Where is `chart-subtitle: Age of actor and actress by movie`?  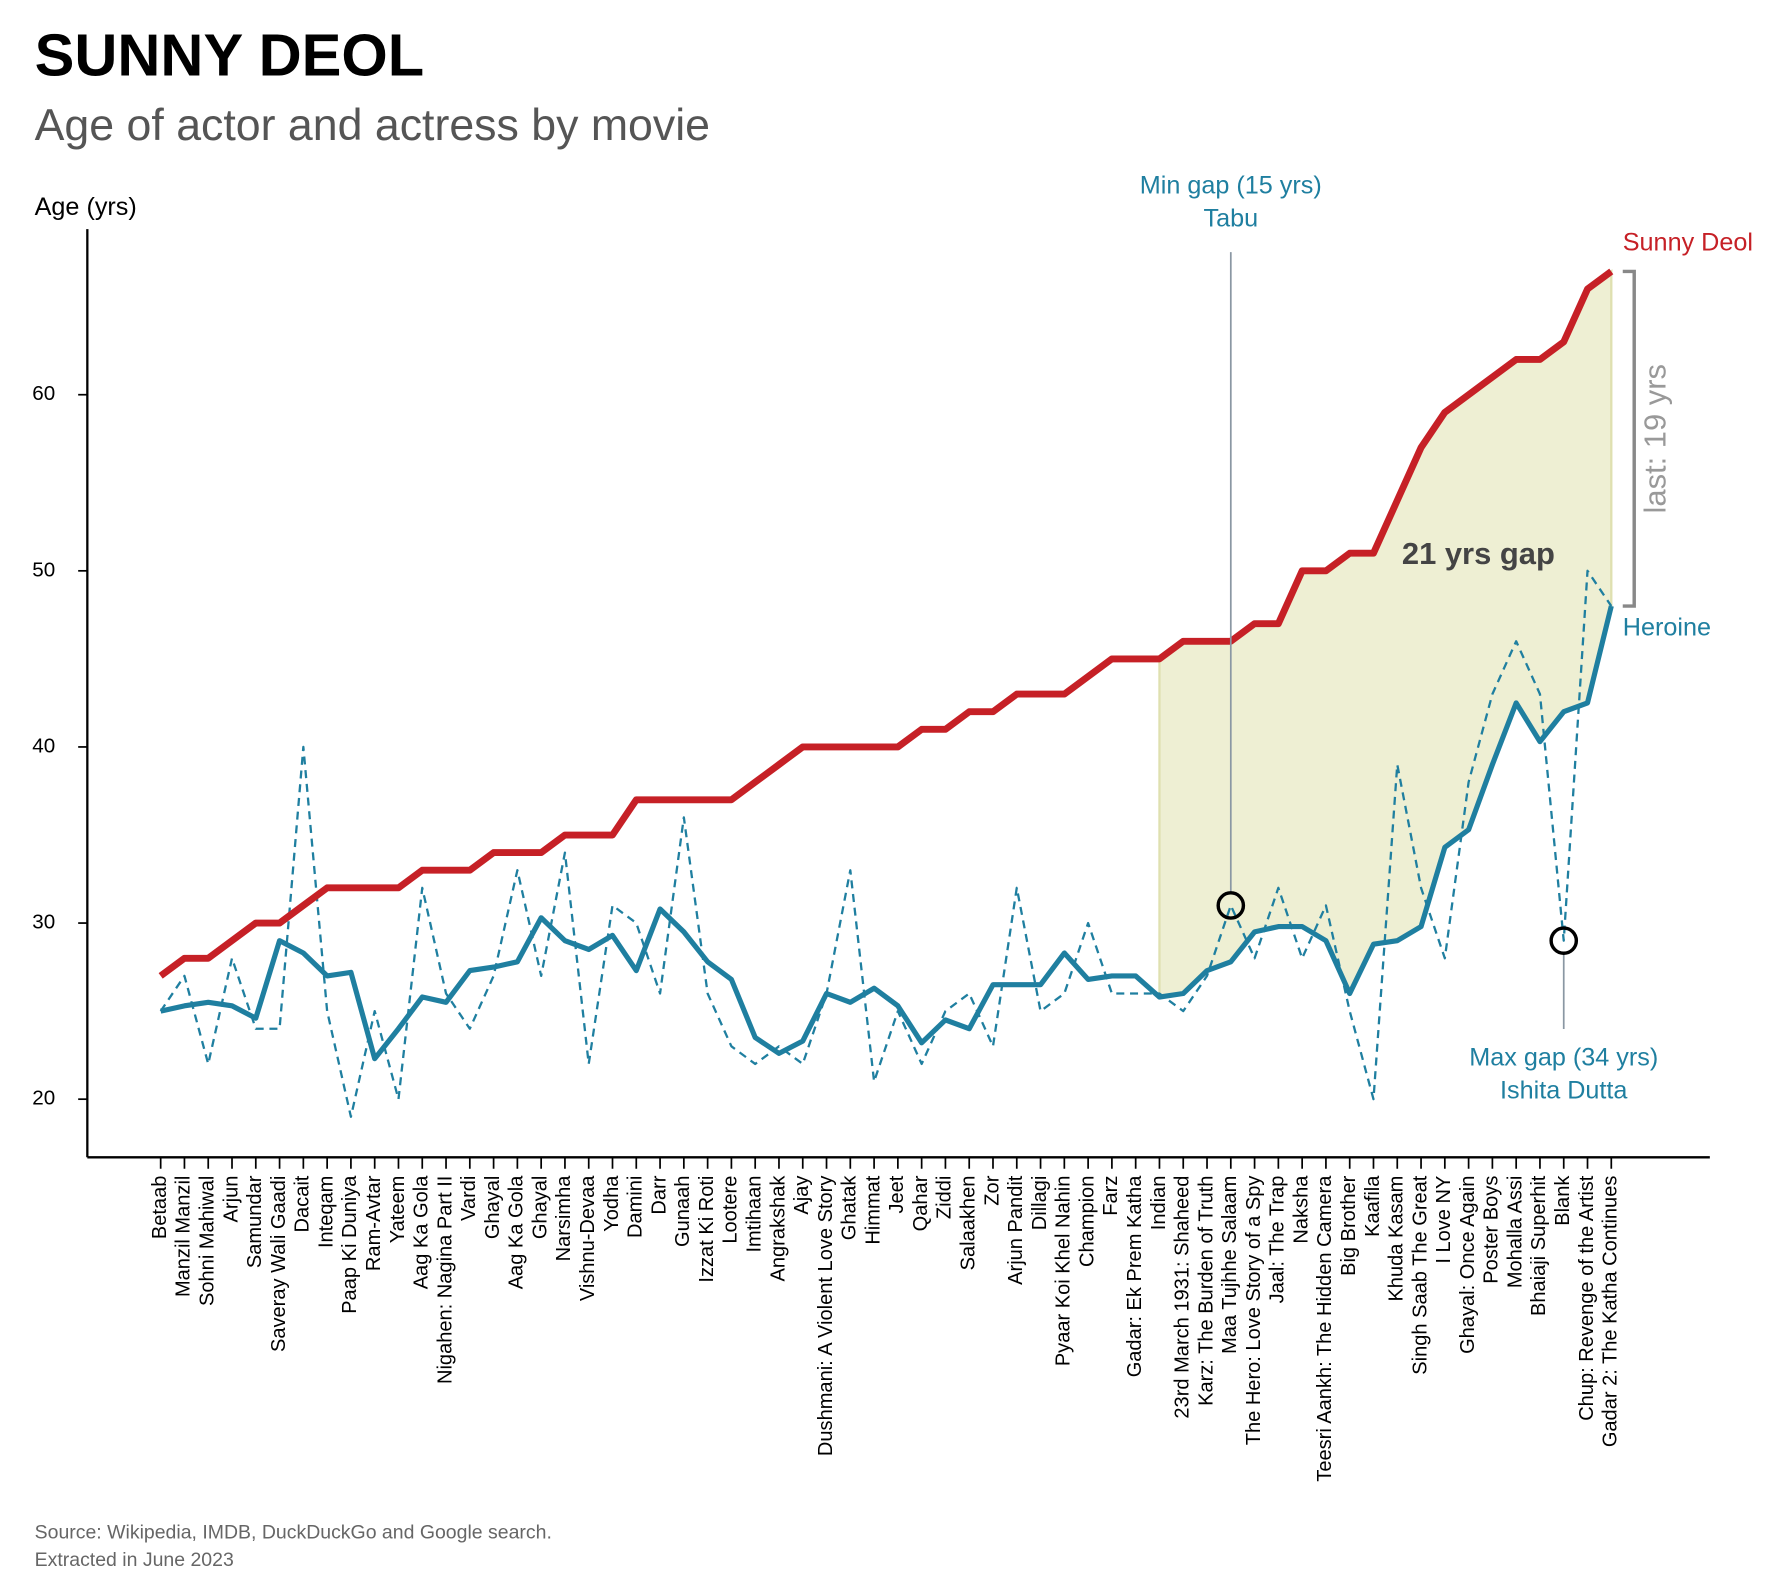 chart-subtitle: Age of actor and actress by movie is located at coordinates (372, 125).